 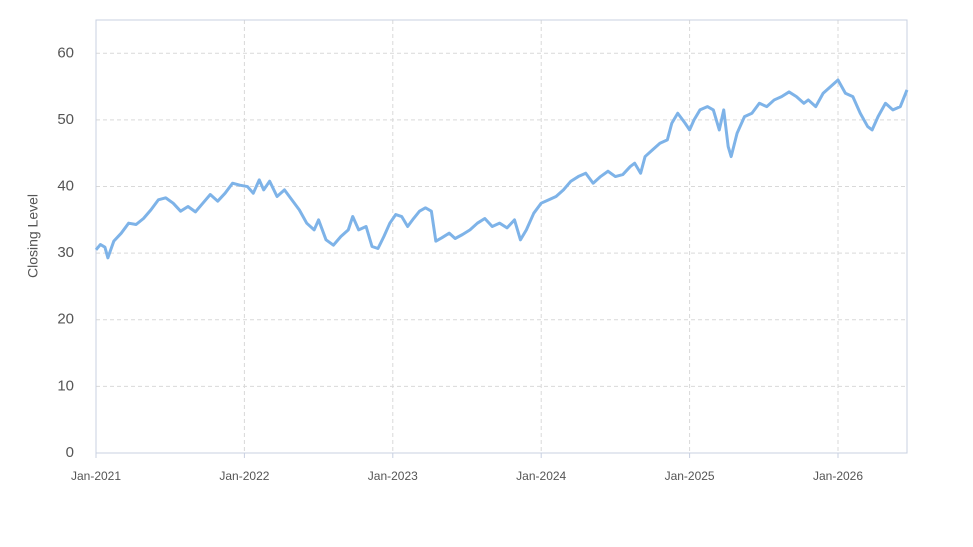 What do you see at coordinates (541, 476) in the screenshot?
I see `x-tick-label: Jan-2024` at bounding box center [541, 476].